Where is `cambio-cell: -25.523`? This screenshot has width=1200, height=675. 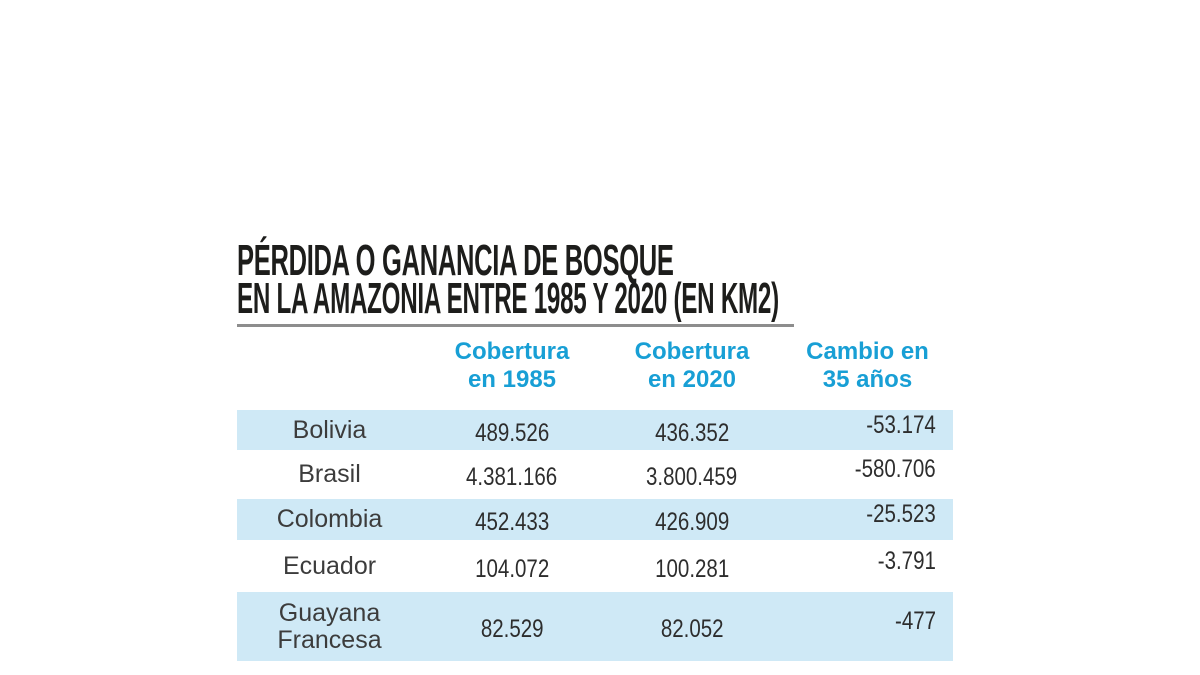 cambio-cell: -25.523 is located at coordinates (867, 519).